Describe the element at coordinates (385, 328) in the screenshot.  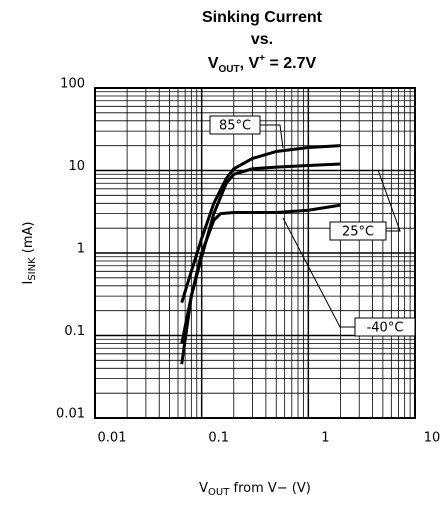
I see `series-label: -40°C` at that location.